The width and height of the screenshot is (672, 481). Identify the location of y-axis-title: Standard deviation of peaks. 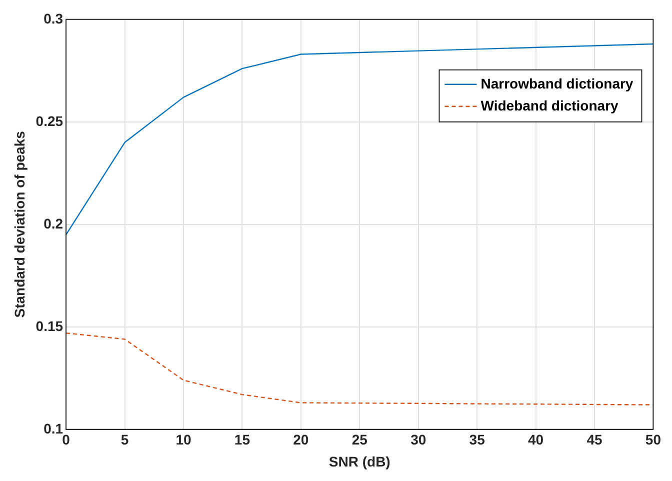
(19, 224).